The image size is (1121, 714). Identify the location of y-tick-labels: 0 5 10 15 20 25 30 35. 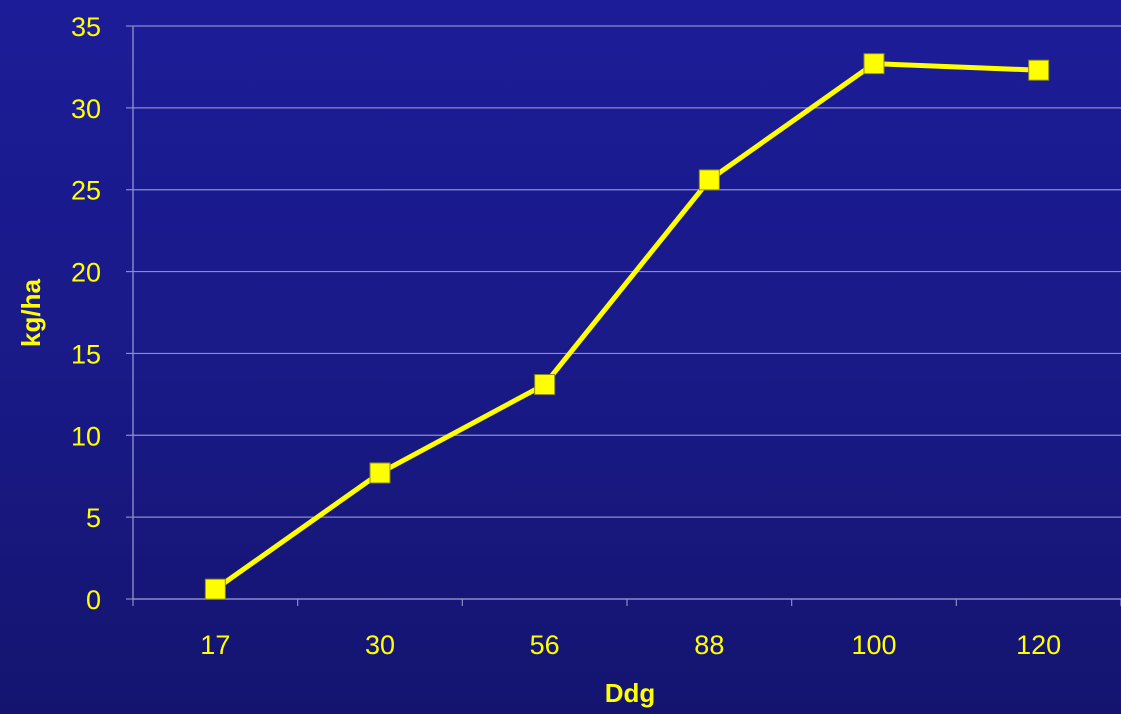
(86, 313).